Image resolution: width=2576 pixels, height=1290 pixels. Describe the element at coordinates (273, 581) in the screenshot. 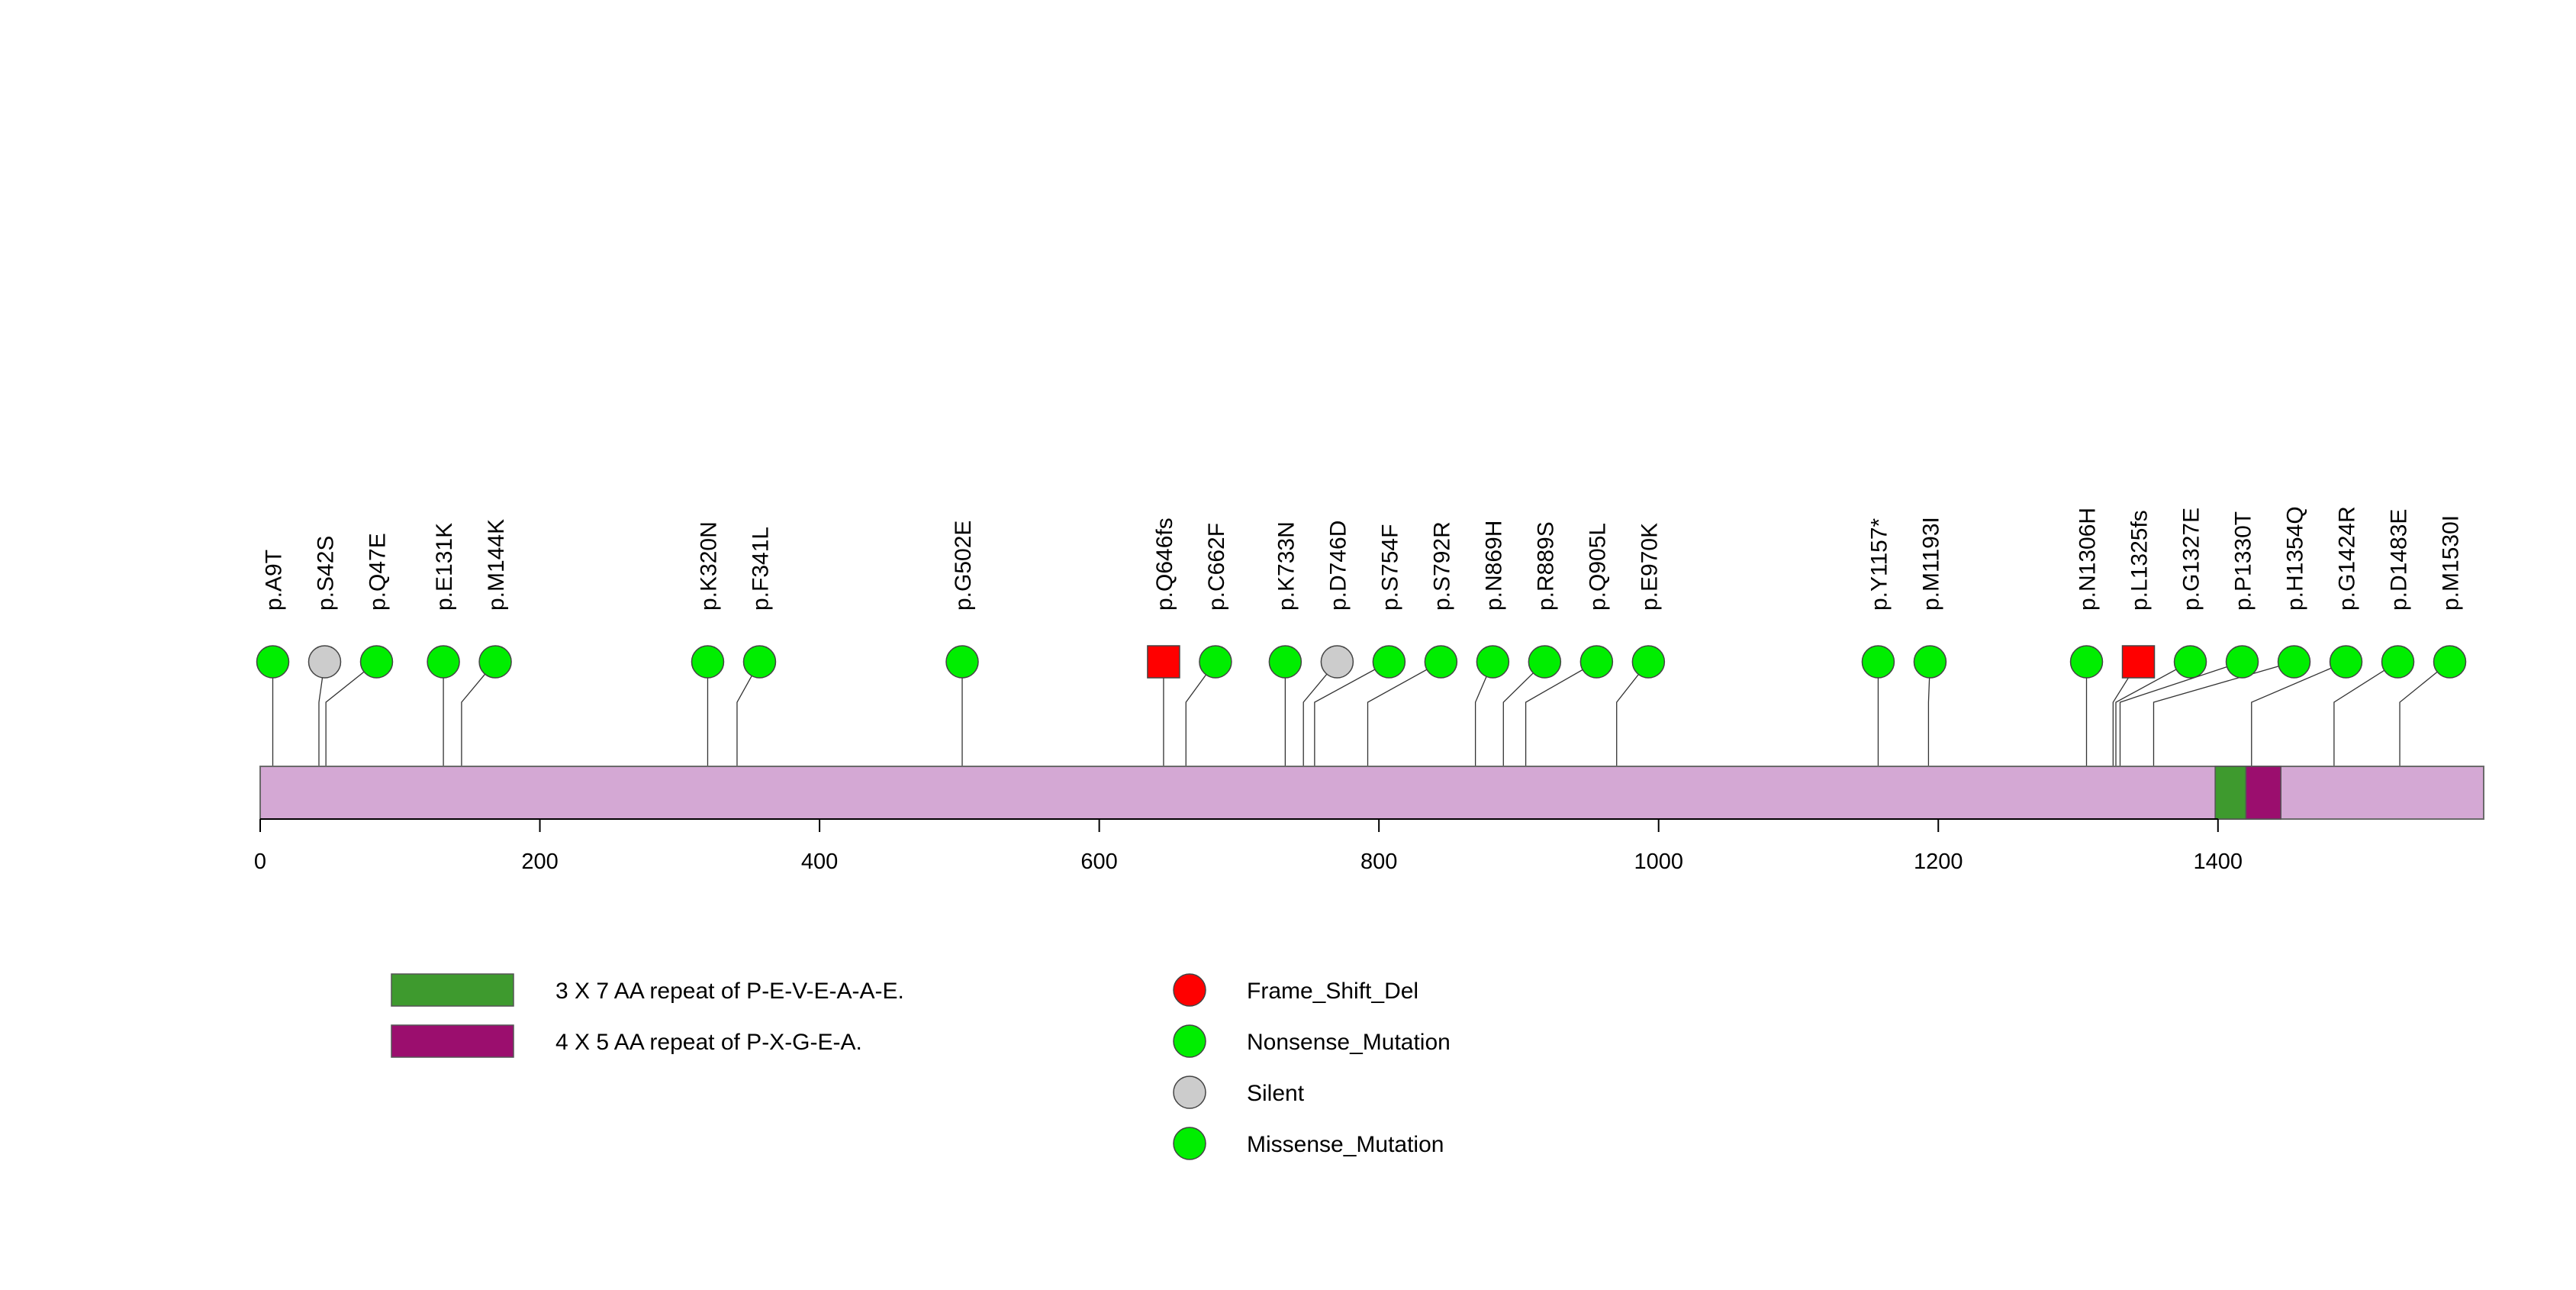

I see `mutation-label: p.A9T` at that location.